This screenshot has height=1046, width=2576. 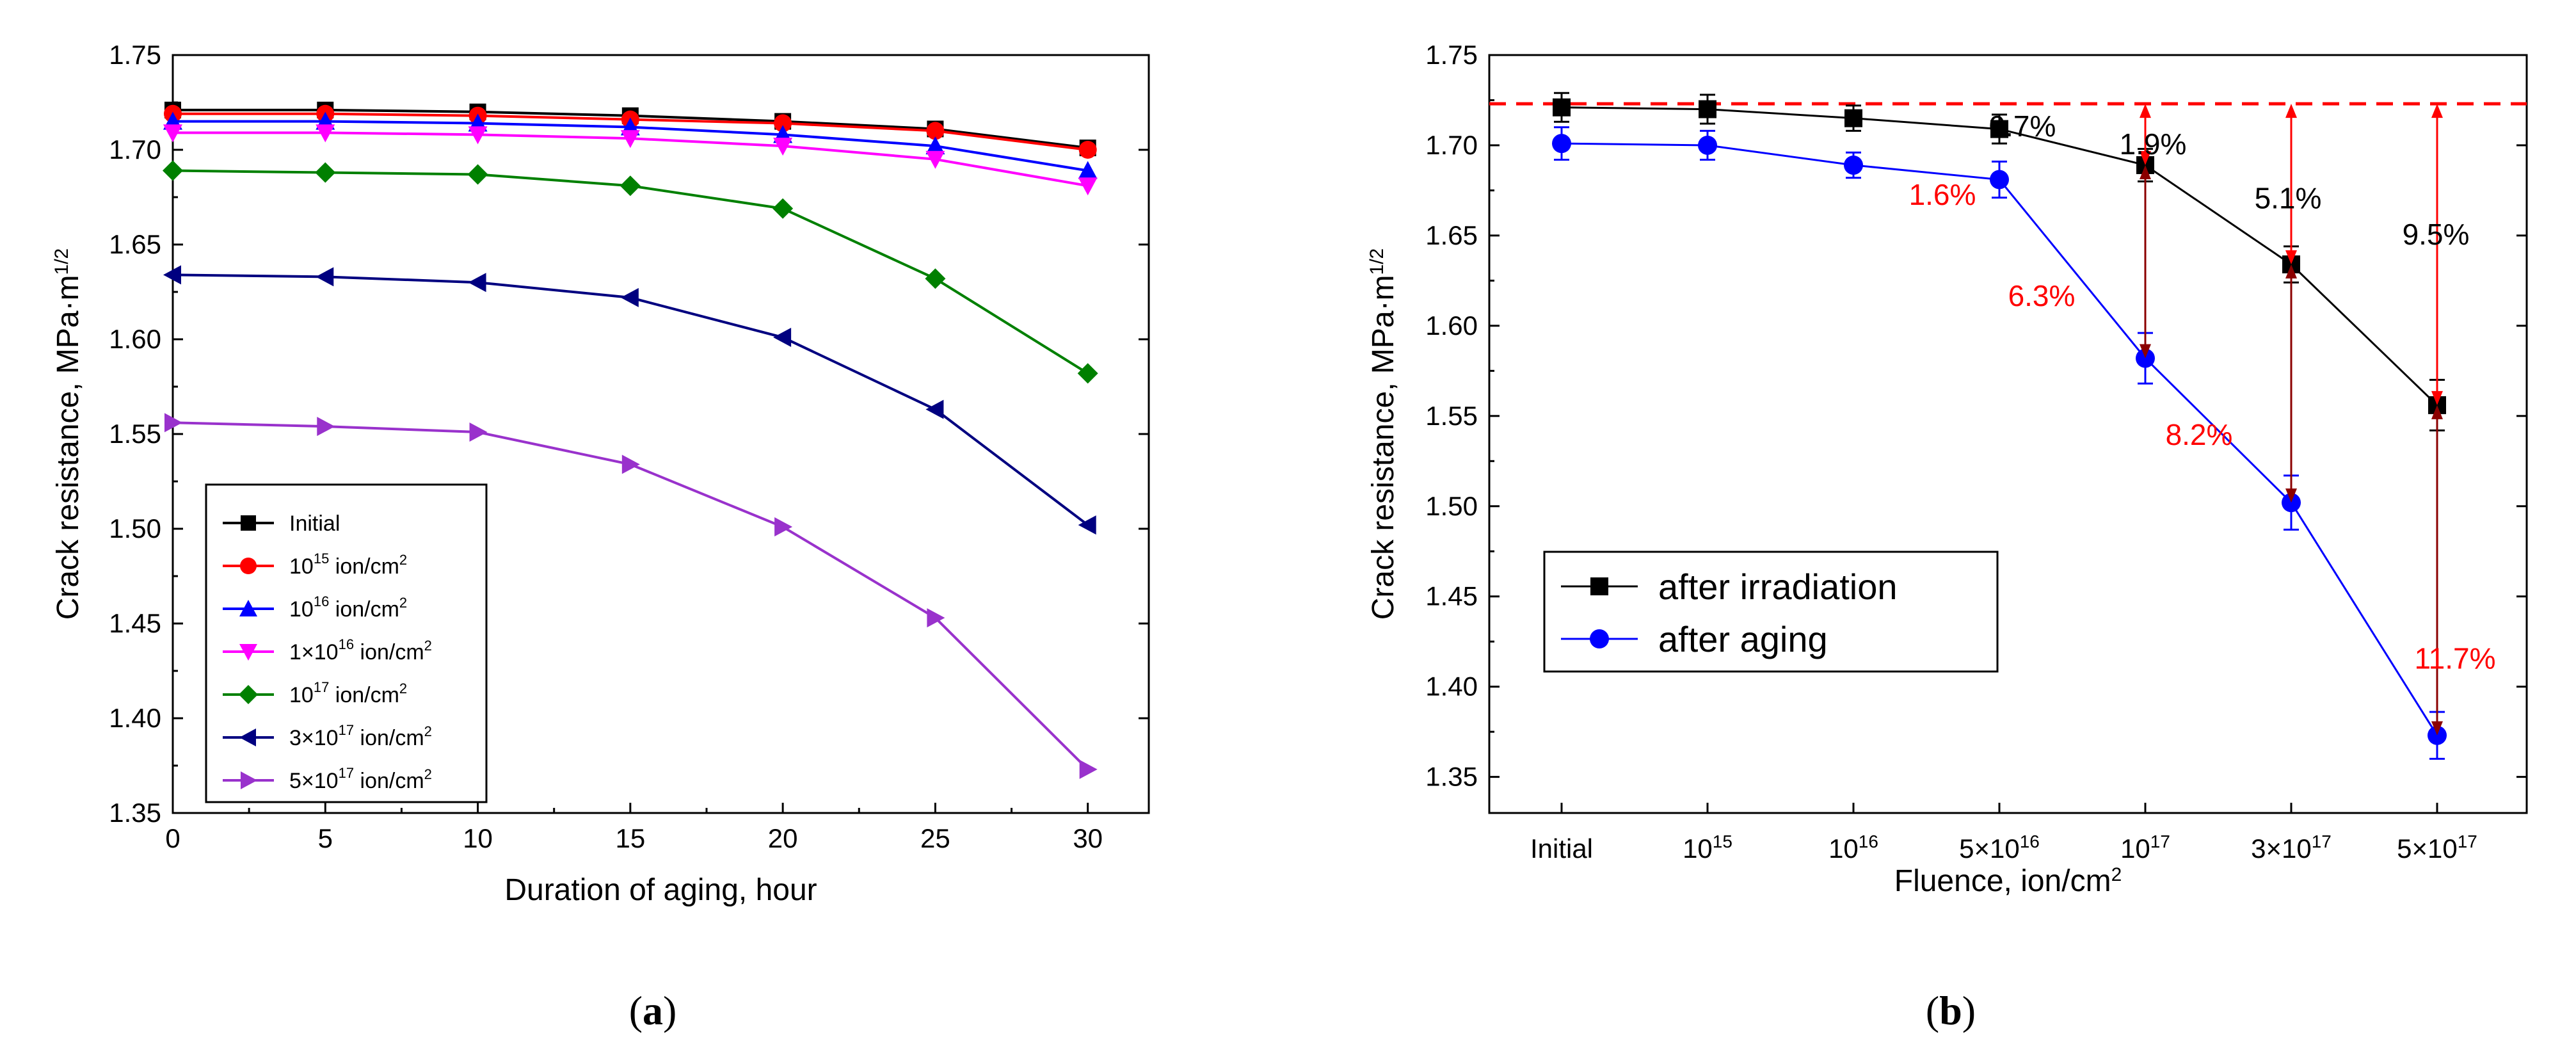 I want to click on x-axis-label-a: Duration of aging, hour, so click(x=660, y=890).